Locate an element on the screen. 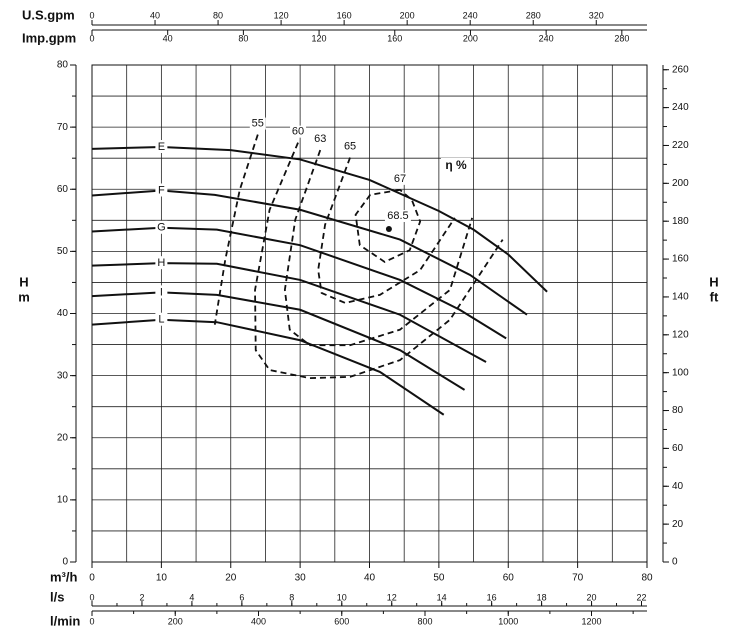 Image resolution: width=738 pixels, height=635 pixels. y2-tick-label: 40 is located at coordinates (678, 486).